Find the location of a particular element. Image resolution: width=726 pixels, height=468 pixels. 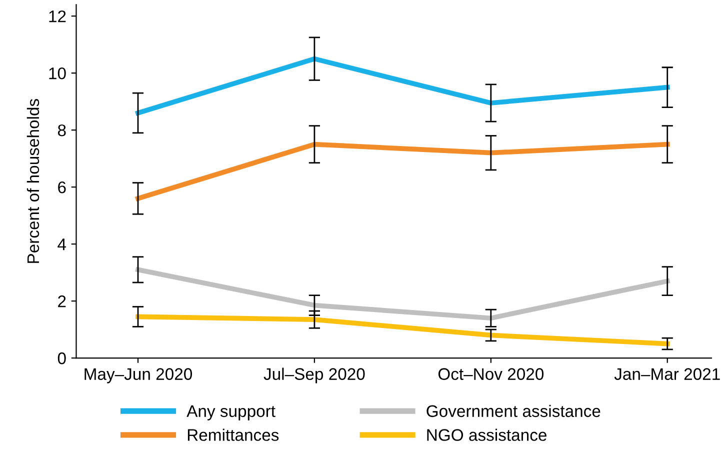

x-tick-label: Oct–Nov 2020 is located at coordinates (491, 374).